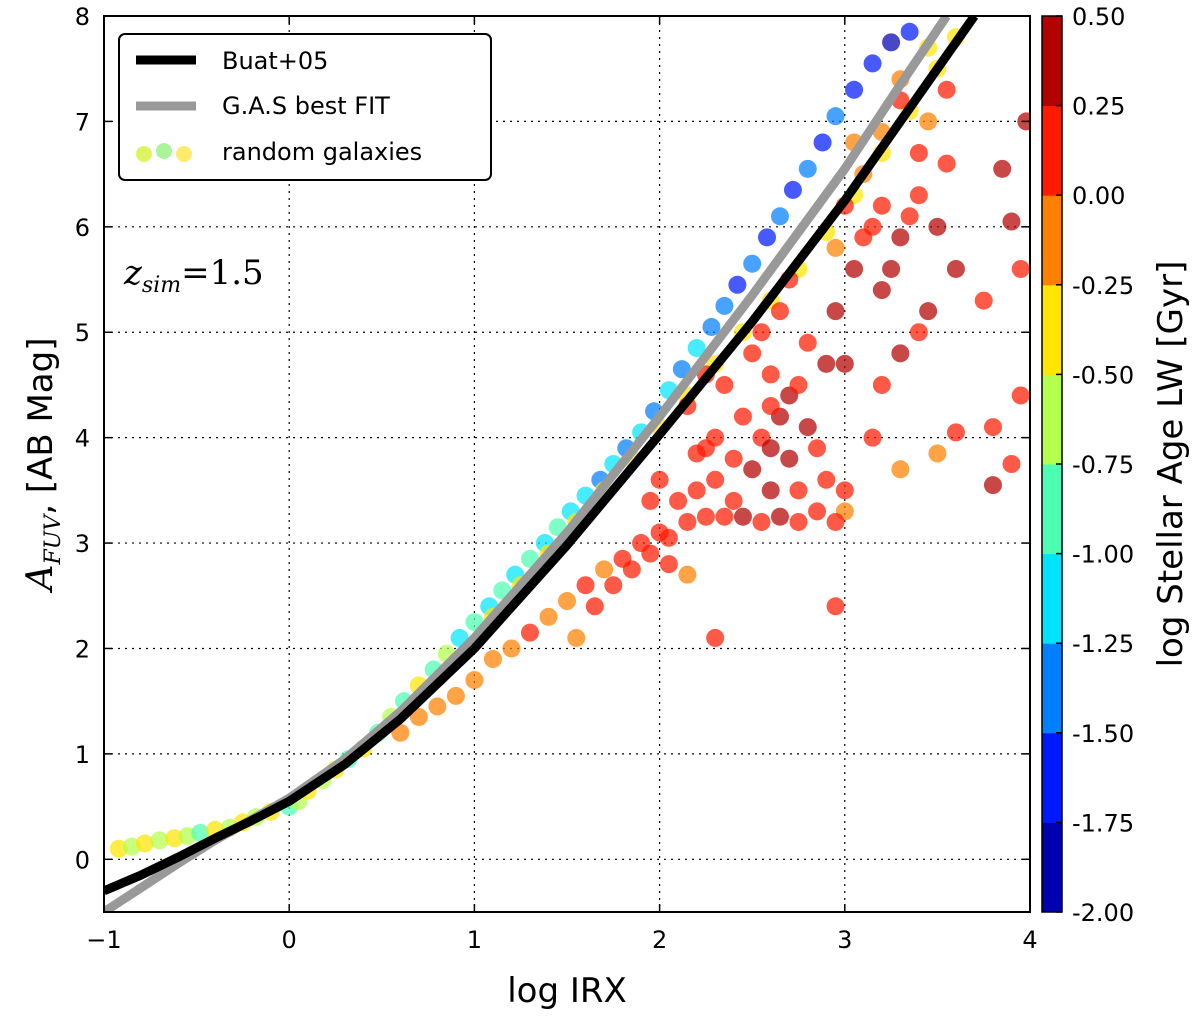 Image resolution: width=1200 pixels, height=1019 pixels. I want to click on colorbar-tick-label-2: 0.00, so click(1098, 196).